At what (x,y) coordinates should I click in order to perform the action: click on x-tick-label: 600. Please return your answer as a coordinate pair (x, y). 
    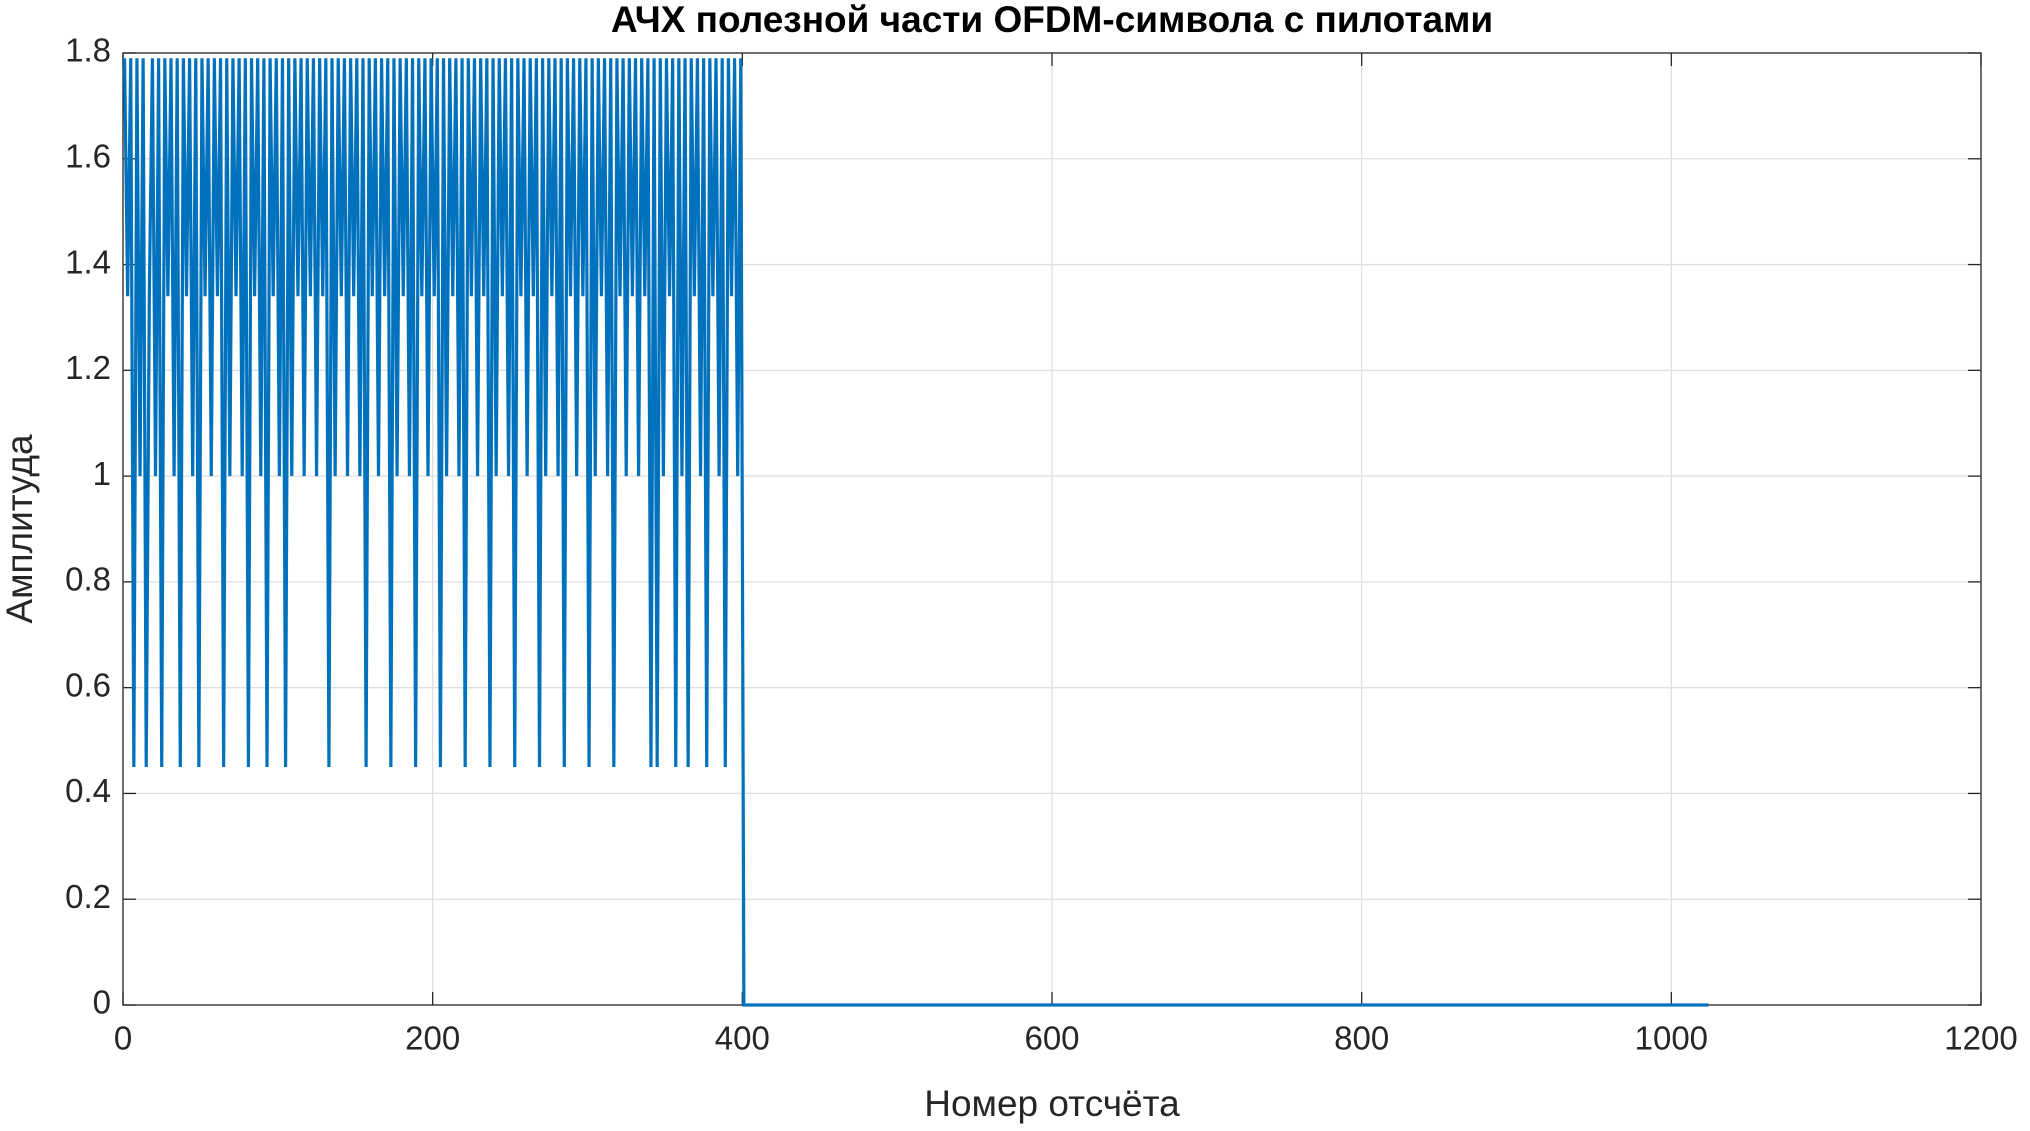
    Looking at the image, I should click on (1051, 1038).